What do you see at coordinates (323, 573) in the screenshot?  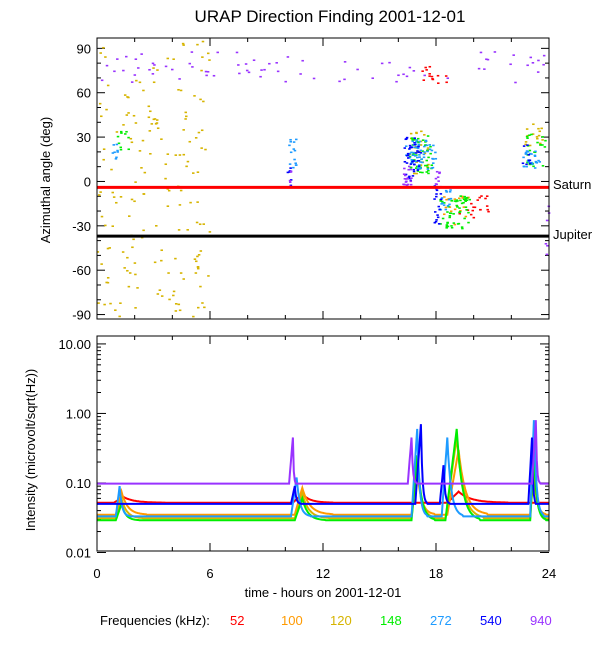 I see `time-xtick-label: 12` at bounding box center [323, 573].